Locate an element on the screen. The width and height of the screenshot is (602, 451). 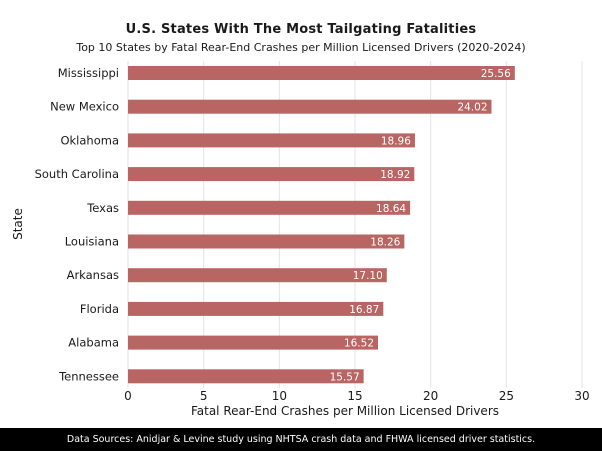
bar-value-label: 25.56 is located at coordinates (496, 74).